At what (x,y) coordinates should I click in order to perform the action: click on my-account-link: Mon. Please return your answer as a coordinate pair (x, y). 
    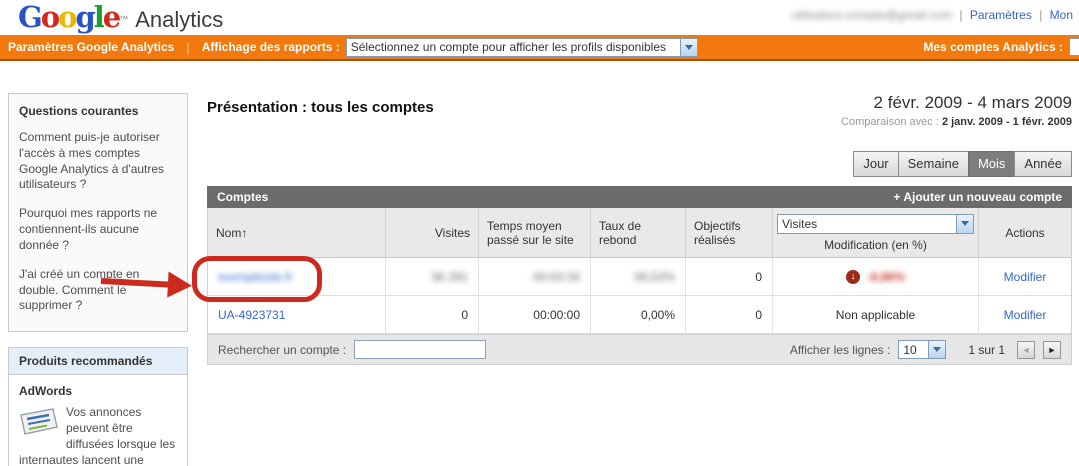
    Looking at the image, I should click on (1061, 15).